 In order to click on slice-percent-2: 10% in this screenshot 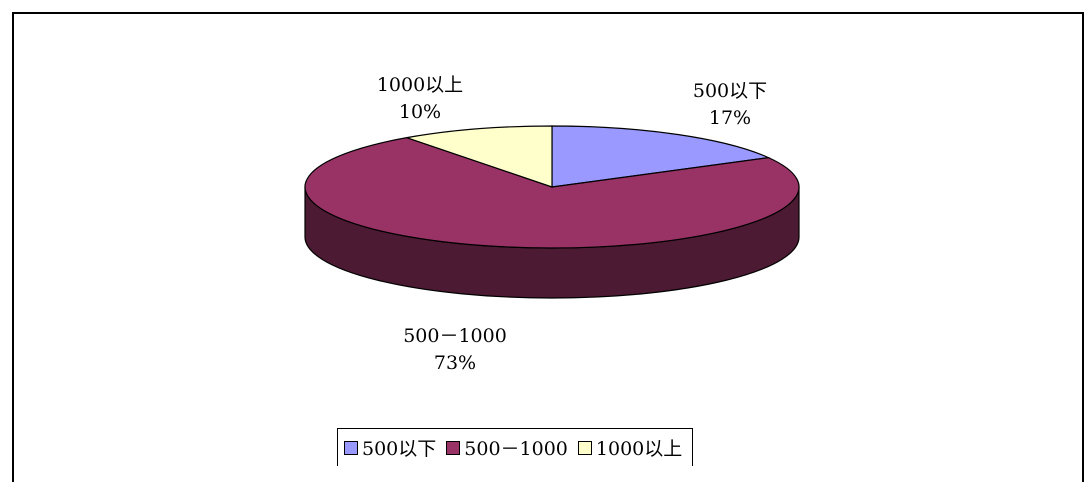, I will do `click(420, 112)`.